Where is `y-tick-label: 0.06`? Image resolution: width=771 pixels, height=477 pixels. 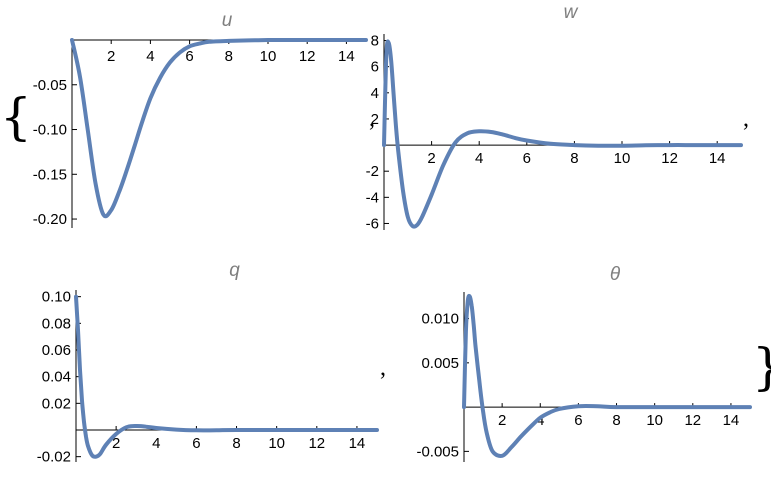
y-tick-label: 0.06 is located at coordinates (56, 350).